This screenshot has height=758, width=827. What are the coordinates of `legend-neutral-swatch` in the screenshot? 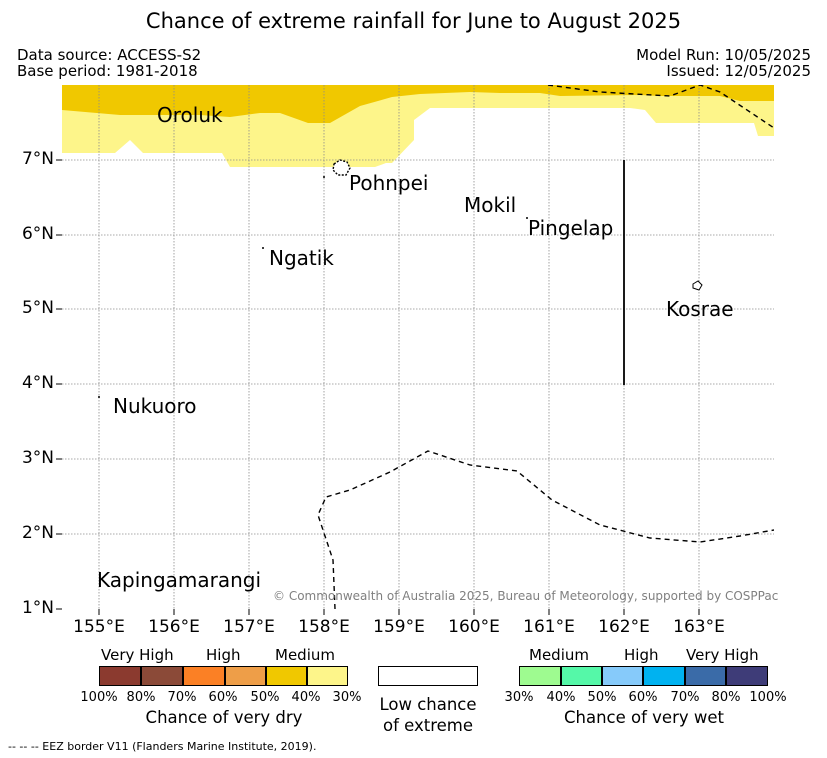 It's located at (428, 676).